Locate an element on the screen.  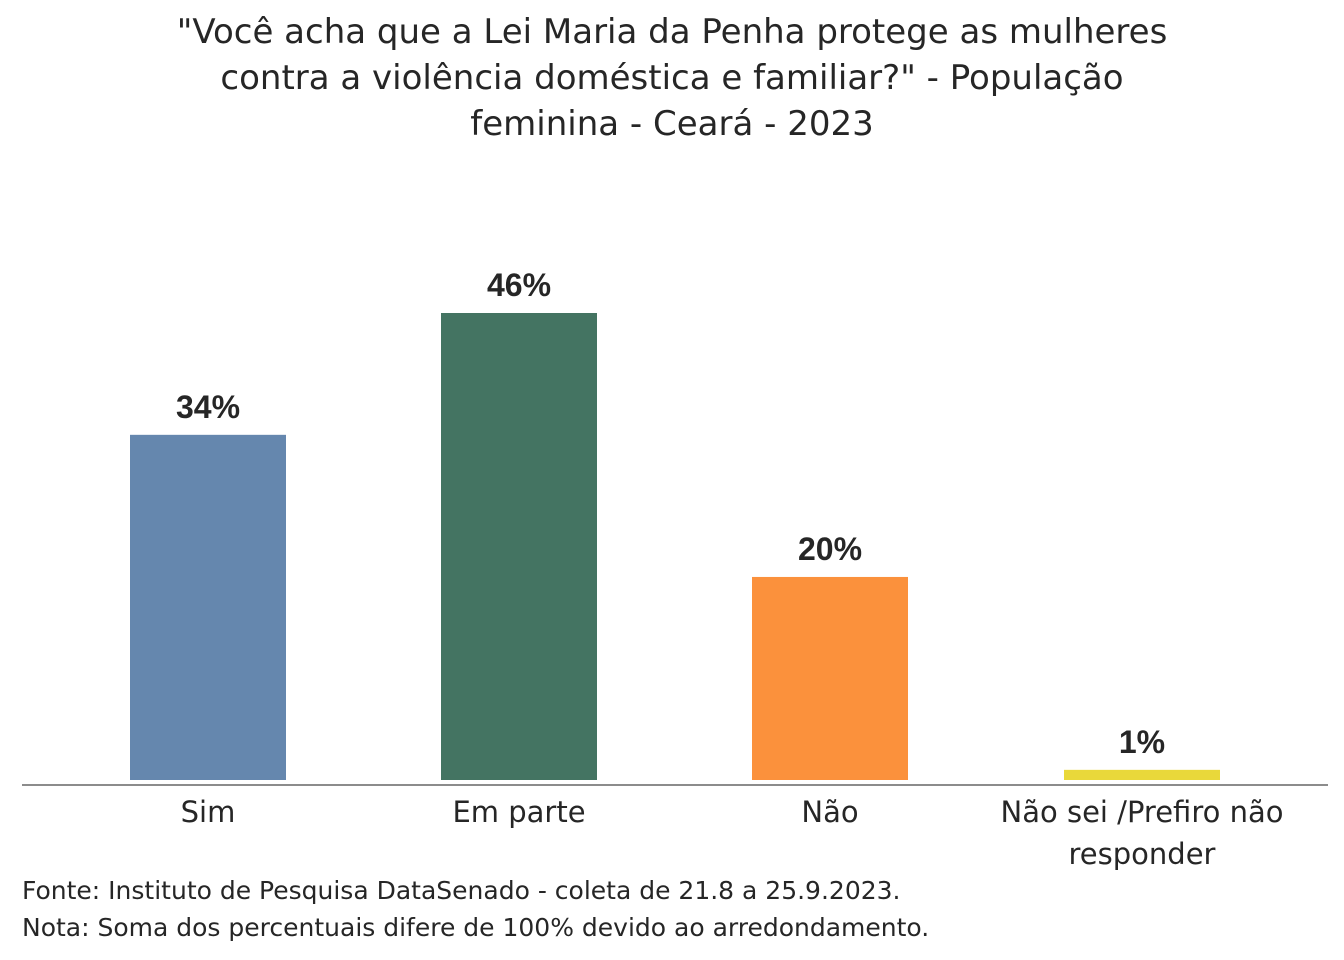
x-tick-label: Não is located at coordinates (829, 812).